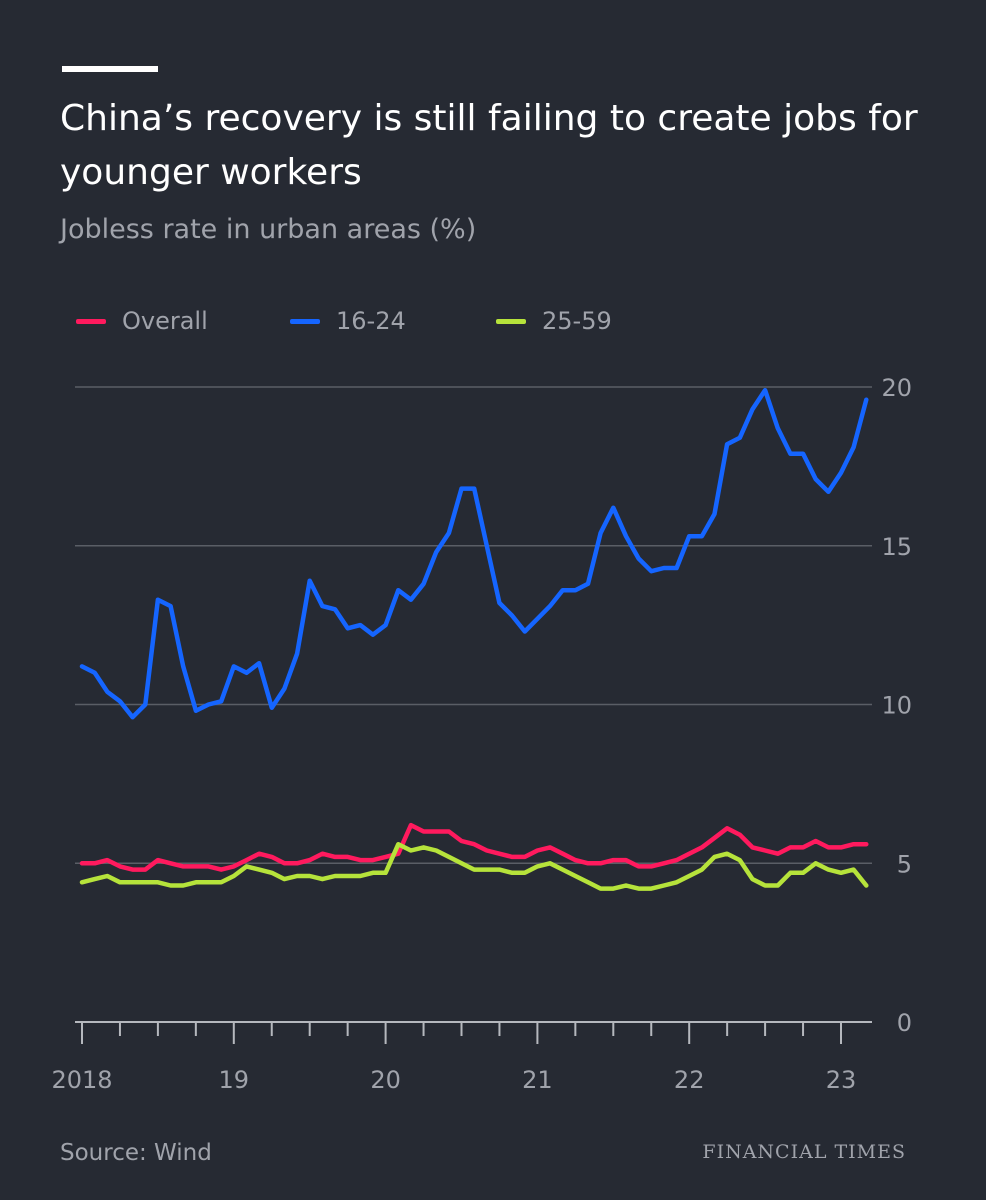 The image size is (986, 1200). Describe the element at coordinates (804, 1152) in the screenshot. I see `financial-times-logo: FINANCIAL TIMES` at that location.